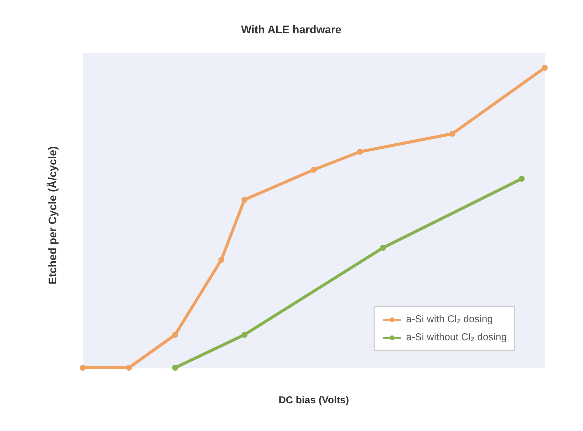 The image size is (583, 431). What do you see at coordinates (53, 215) in the screenshot?
I see `y-axis-title: Etched per Cycle (Å/cycle)` at bounding box center [53, 215].